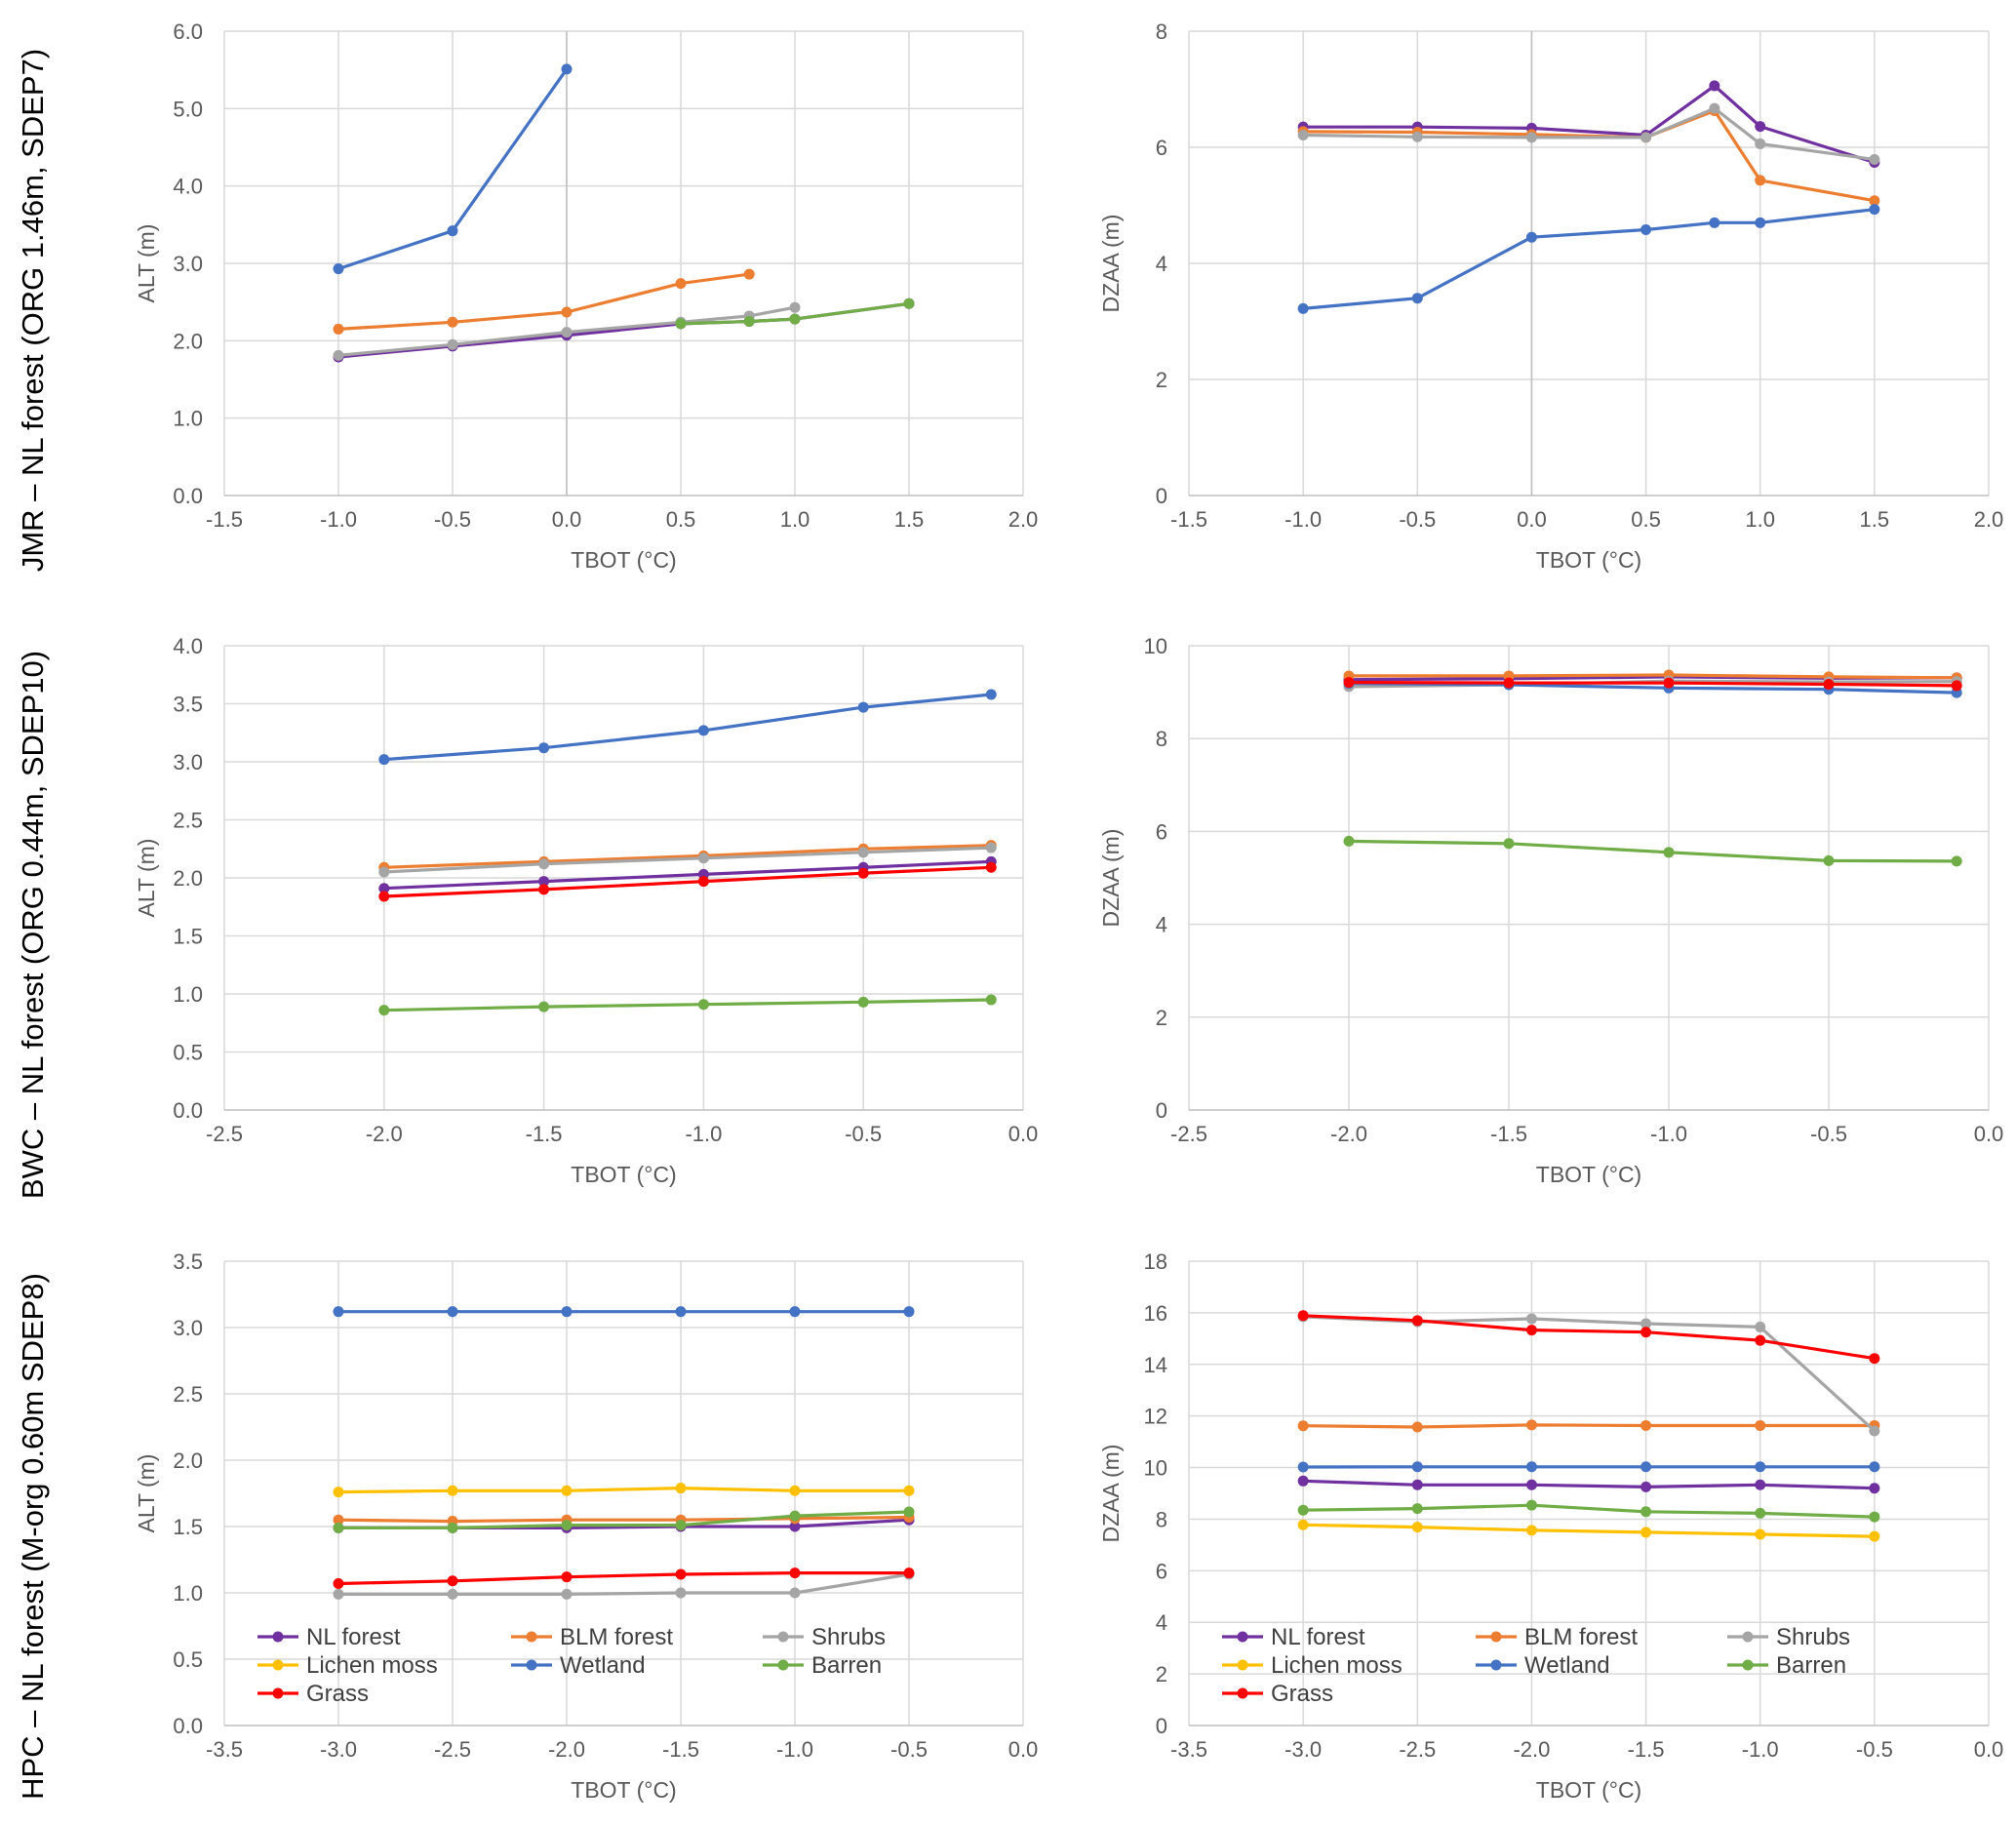 This screenshot has height=1825, width=2016. Describe the element at coordinates (1155, 1417) in the screenshot. I see `y-tick-label: 12` at that location.